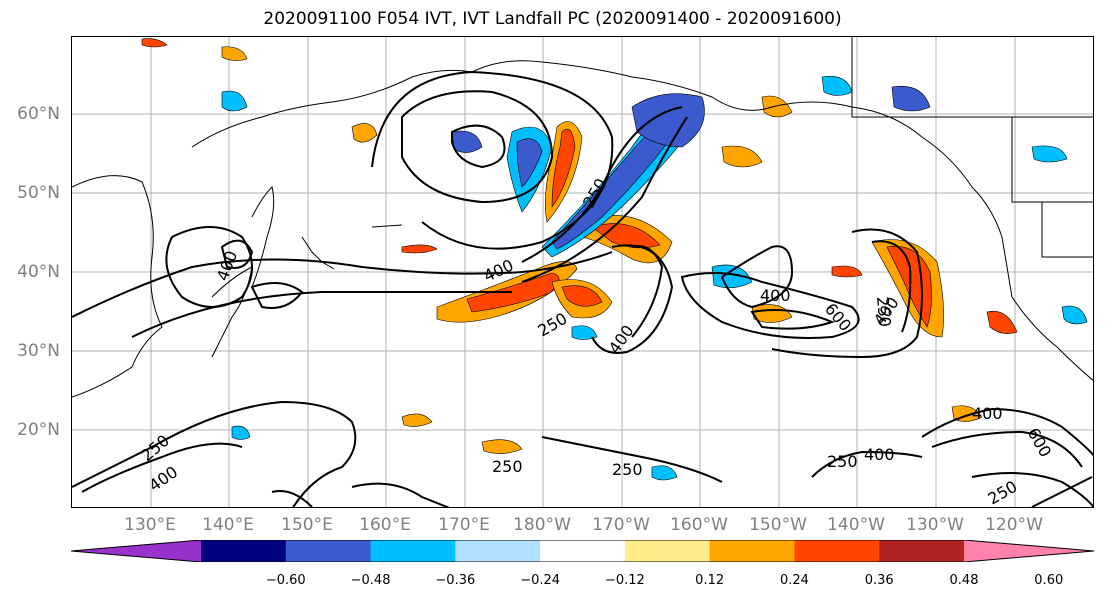  What do you see at coordinates (624, 580) in the screenshot?
I see `colorbar-tick-label: −0.12` at bounding box center [624, 580].